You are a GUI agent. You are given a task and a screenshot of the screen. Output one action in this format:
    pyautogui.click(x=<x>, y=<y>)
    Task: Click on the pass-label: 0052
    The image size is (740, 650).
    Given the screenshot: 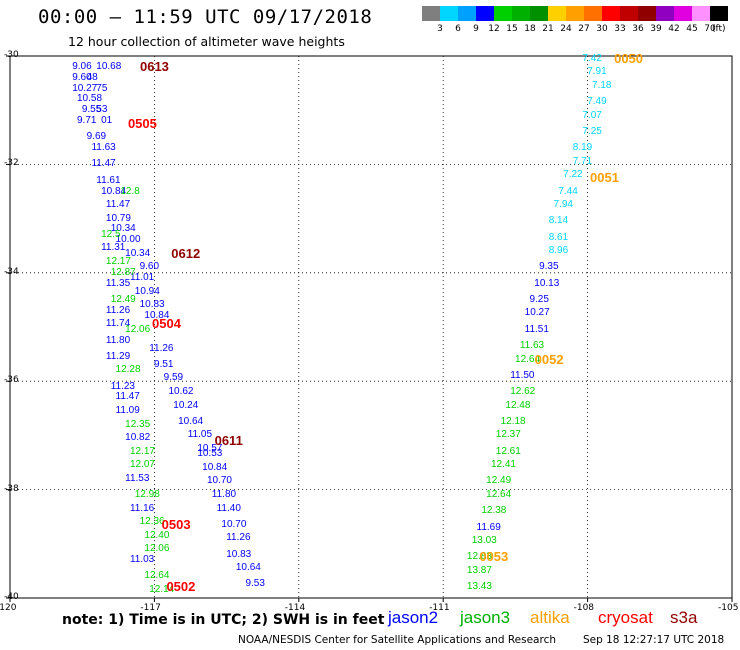 What is the action you would take?
    pyautogui.click(x=549, y=359)
    